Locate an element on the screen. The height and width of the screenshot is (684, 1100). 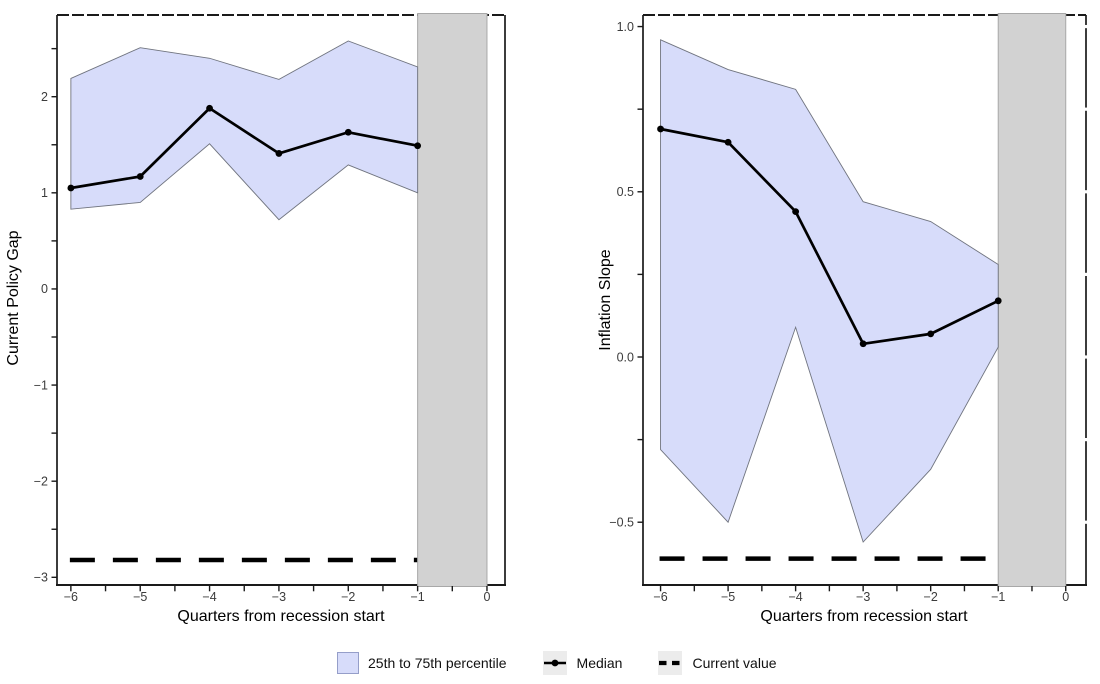
median-line-key-icon is located at coordinates (554, 663).